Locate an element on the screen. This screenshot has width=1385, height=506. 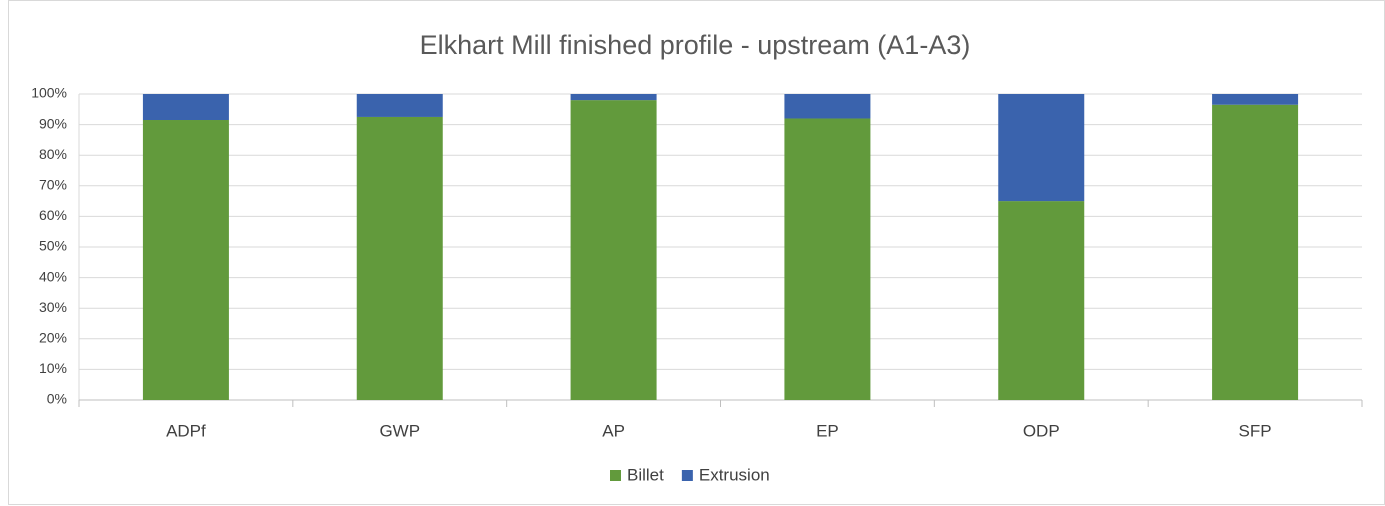
legend-label: Extrusion is located at coordinates (734, 474).